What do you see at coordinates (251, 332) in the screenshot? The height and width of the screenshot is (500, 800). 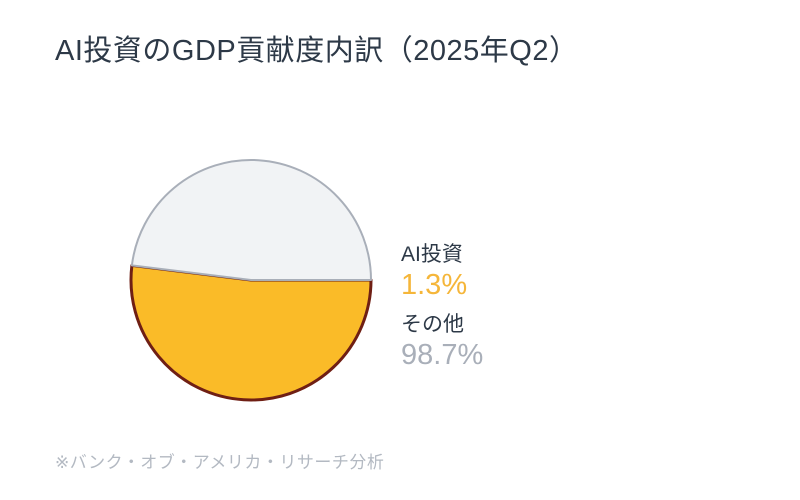 I see `pie-slice-AI投資` at bounding box center [251, 332].